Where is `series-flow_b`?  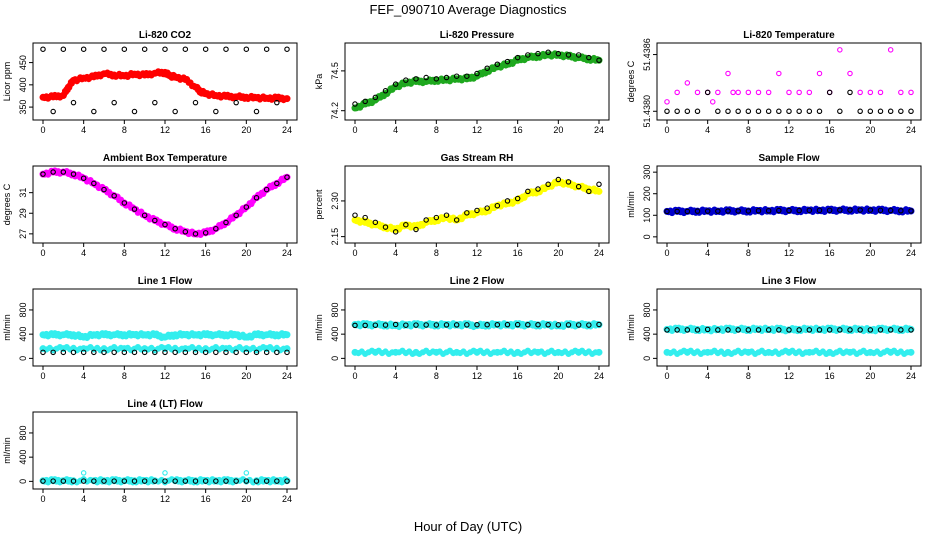 series-flow_b is located at coordinates (789, 352).